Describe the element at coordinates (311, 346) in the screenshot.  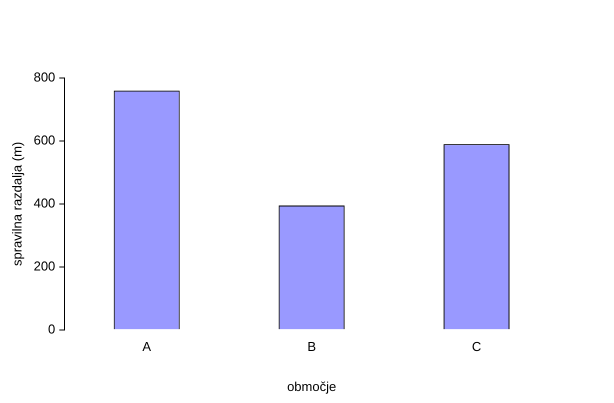
I see `x-tick-label: B` at that location.